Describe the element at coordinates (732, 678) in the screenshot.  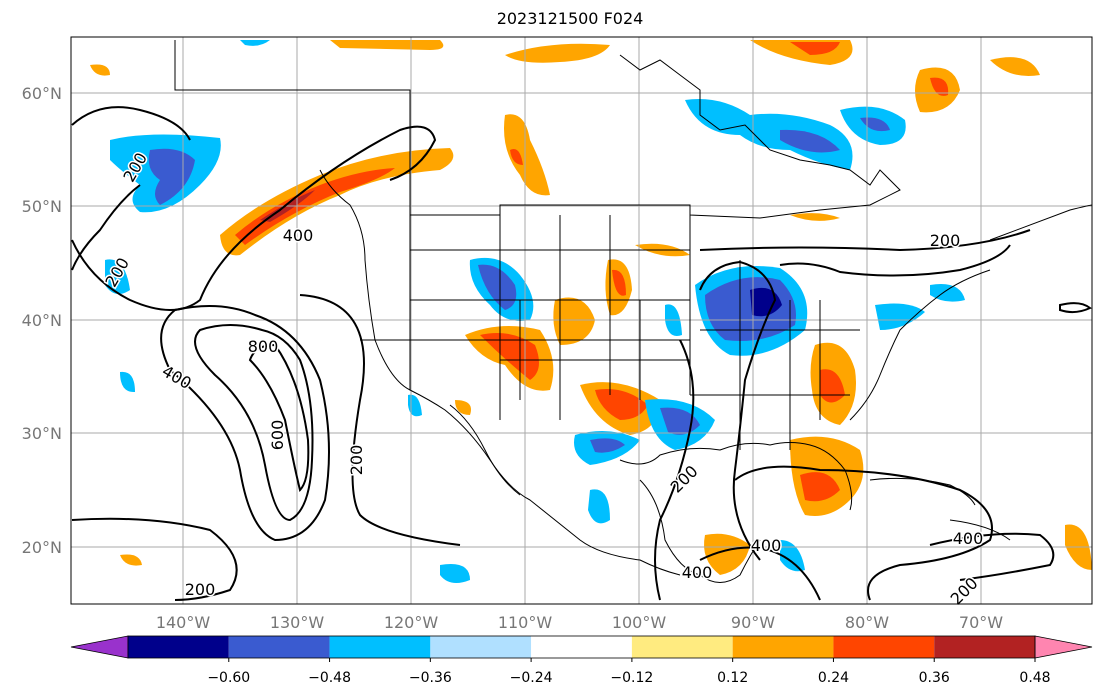
I see `colorbar-tick-label: 0.12` at that location.